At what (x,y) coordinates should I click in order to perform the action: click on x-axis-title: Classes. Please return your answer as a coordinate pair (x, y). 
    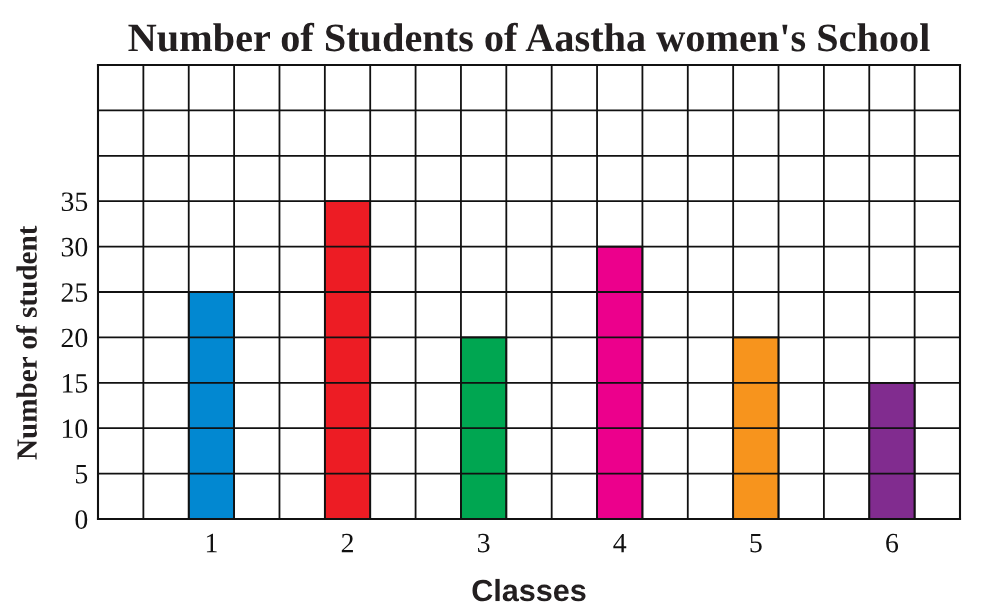
    Looking at the image, I should click on (529, 590).